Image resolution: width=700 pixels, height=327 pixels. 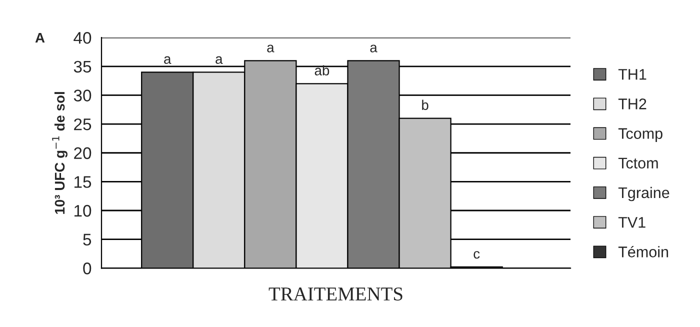 What do you see at coordinates (638, 163) in the screenshot?
I see `legend-label: Tctom` at bounding box center [638, 163].